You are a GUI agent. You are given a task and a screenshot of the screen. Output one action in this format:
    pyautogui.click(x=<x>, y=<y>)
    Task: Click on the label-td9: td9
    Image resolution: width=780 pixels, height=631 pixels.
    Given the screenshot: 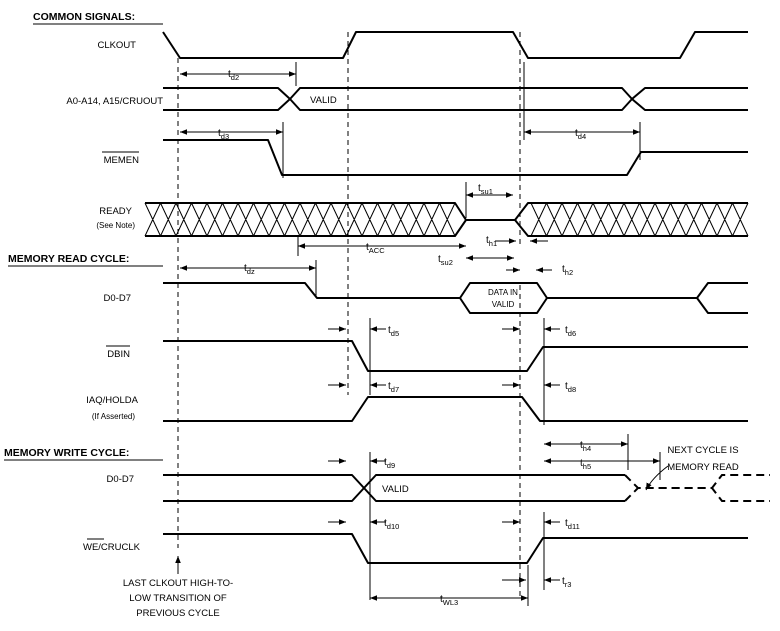 What is the action you would take?
    pyautogui.click(x=389, y=463)
    